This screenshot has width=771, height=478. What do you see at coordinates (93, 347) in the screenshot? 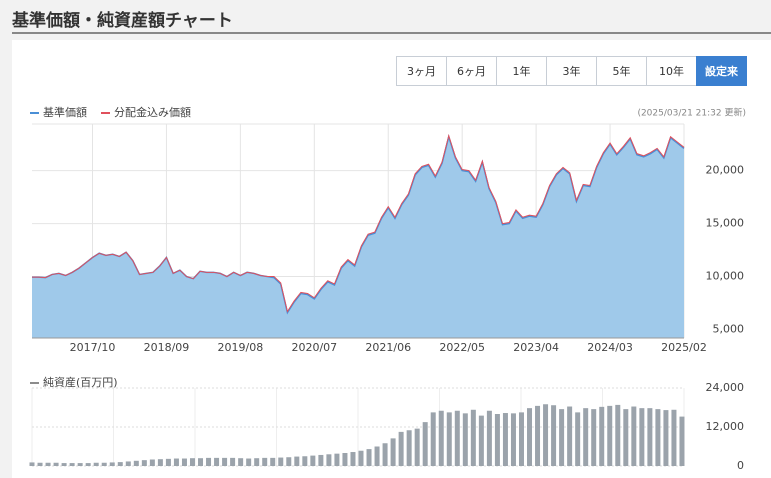
I see `x-tick-label: 2017/10` at bounding box center [93, 347].